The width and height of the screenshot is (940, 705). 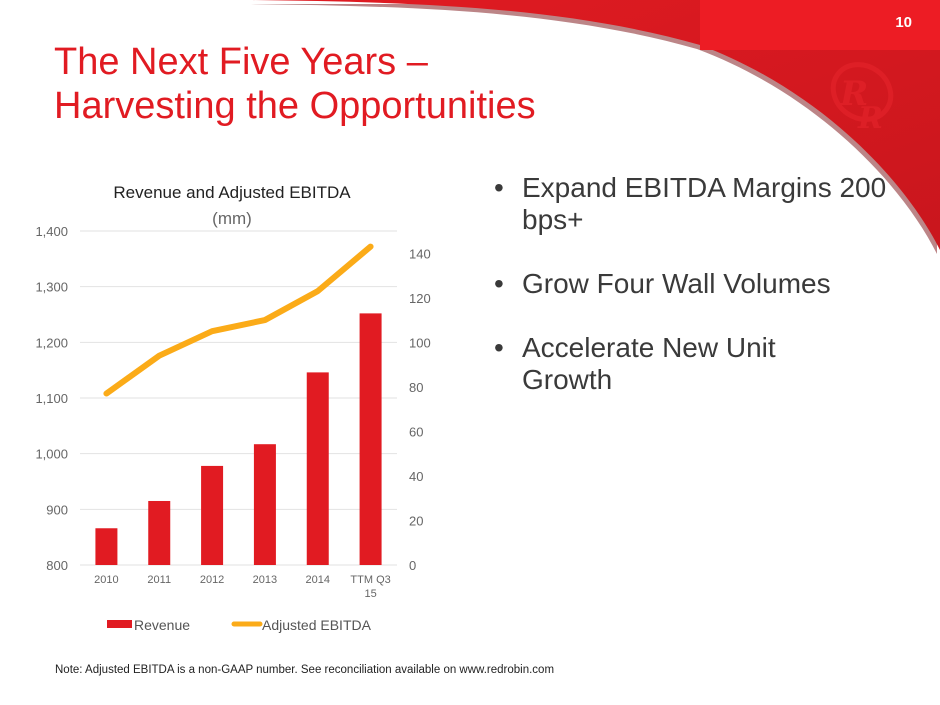 What do you see at coordinates (162, 625) in the screenshot?
I see `legend-label-revenue: Revenue` at bounding box center [162, 625].